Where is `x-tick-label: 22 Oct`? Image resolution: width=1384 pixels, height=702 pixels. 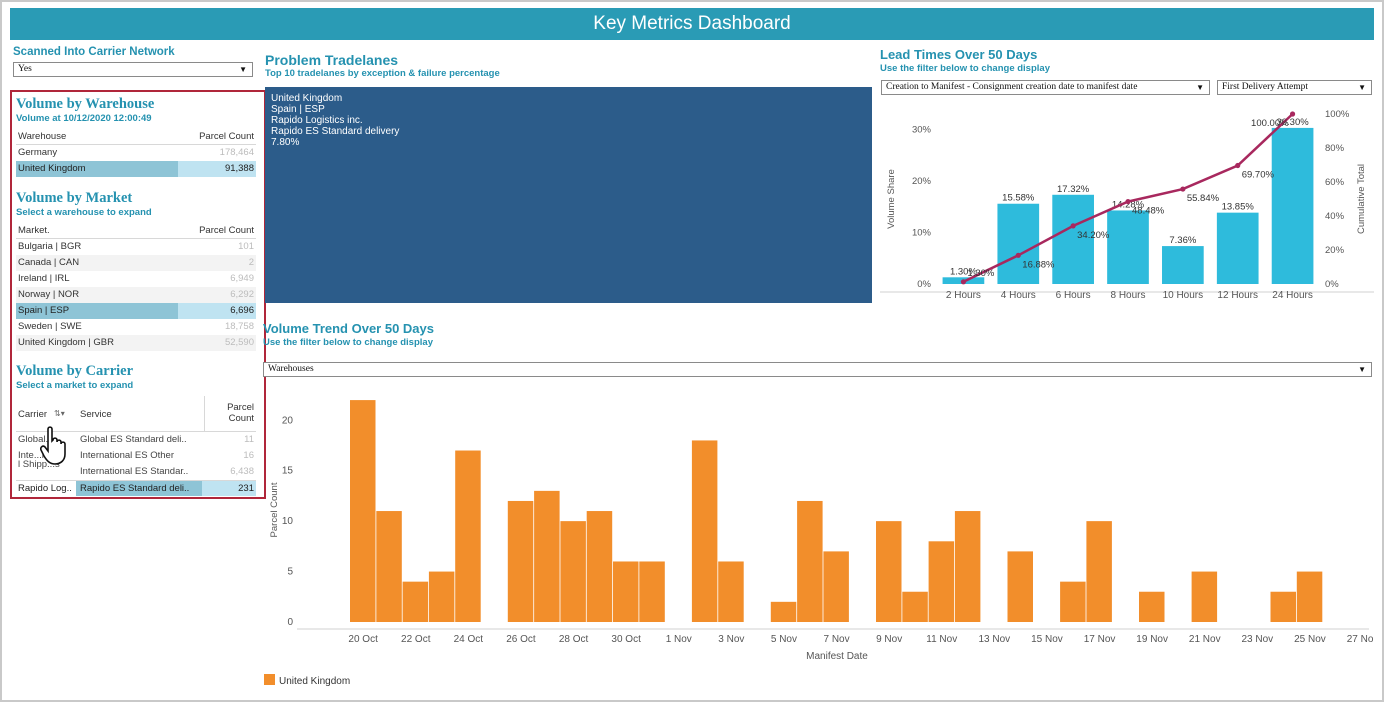
x-tick-label: 22 Oct is located at coordinates (416, 639).